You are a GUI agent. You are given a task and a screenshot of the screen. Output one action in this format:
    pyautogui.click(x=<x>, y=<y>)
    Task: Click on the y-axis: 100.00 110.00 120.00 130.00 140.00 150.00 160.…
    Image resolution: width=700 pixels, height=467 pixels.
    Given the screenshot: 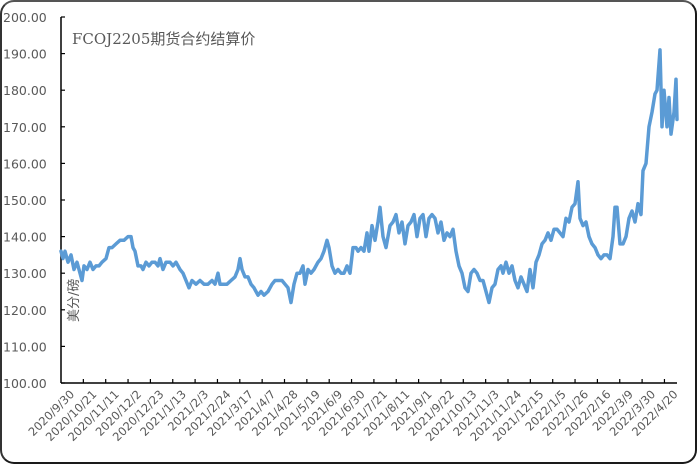 What is the action you would take?
    pyautogui.click(x=34, y=200)
    